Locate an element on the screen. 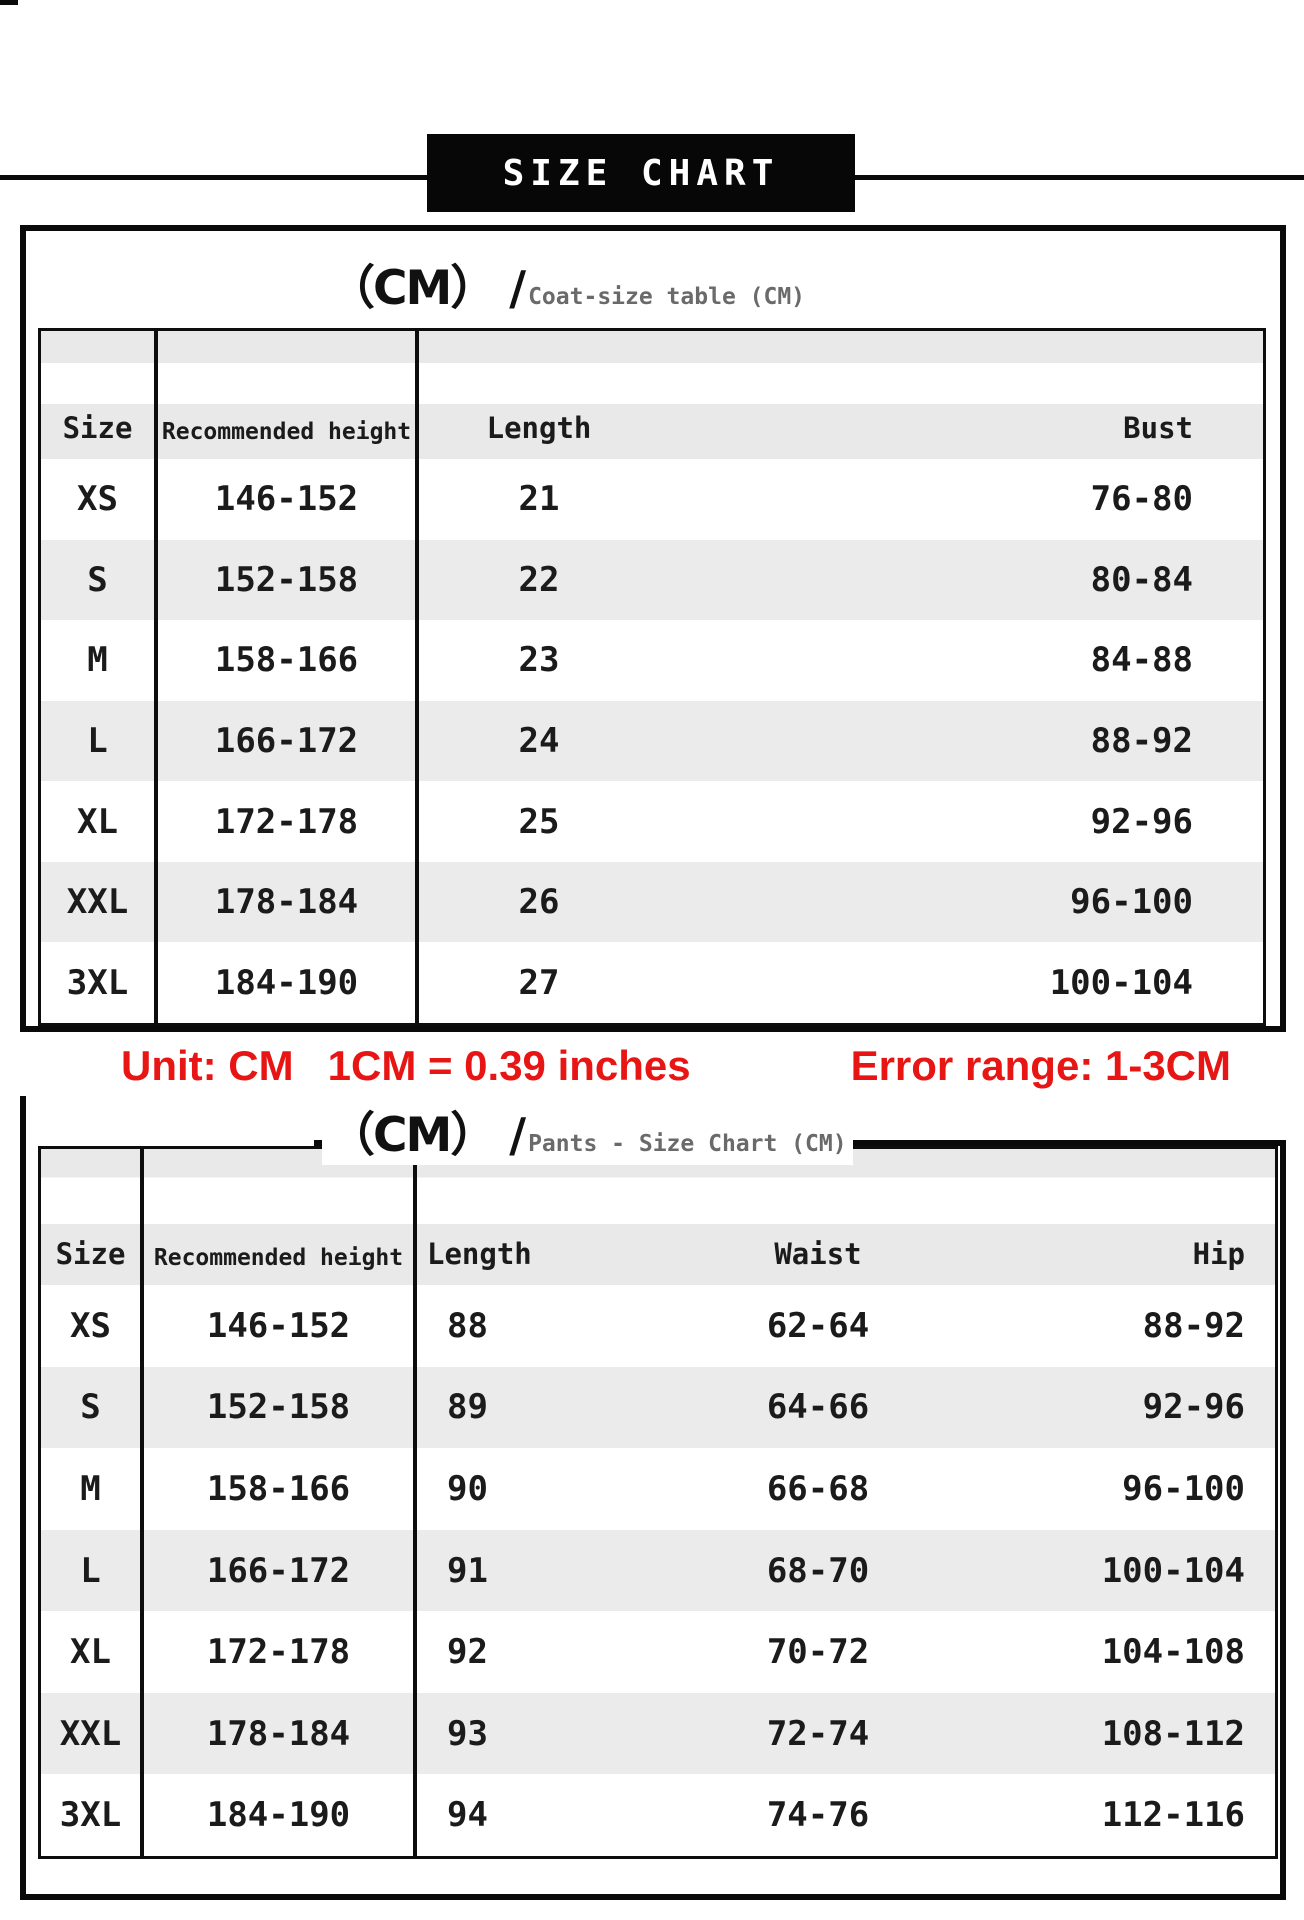 This screenshot has height=1920, width=1304. corner-artifact-line is located at coordinates (9, 2).